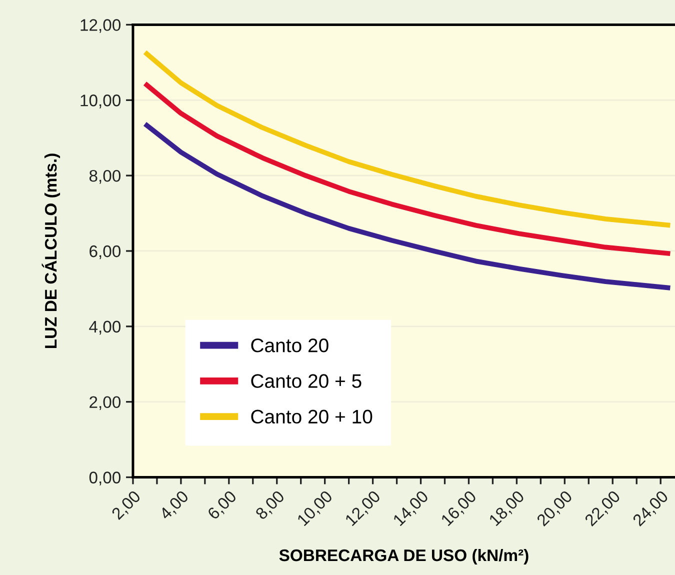 The width and height of the screenshot is (675, 575). I want to click on legend-label: Canto 20, so click(289, 345).